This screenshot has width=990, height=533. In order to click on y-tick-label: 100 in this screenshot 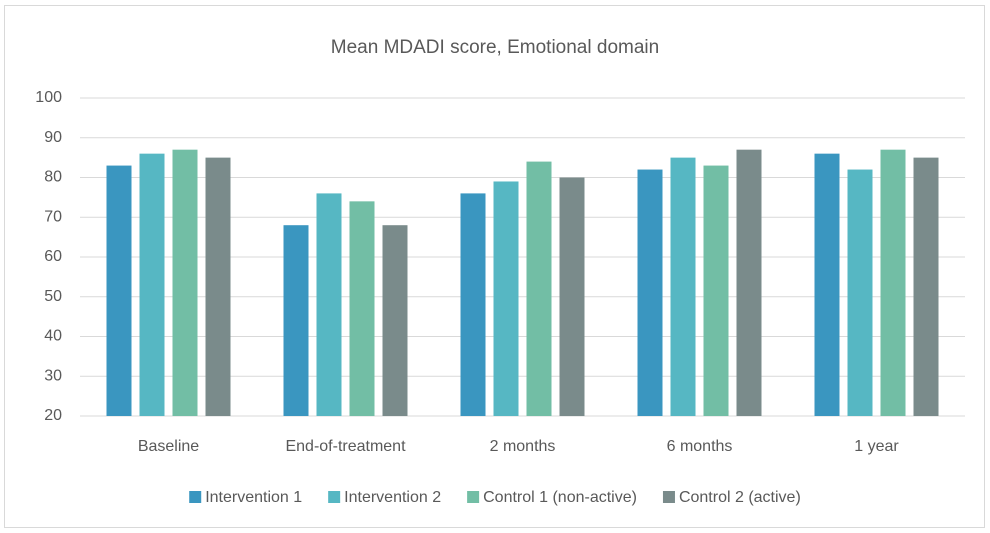, I will do `click(48, 97)`.